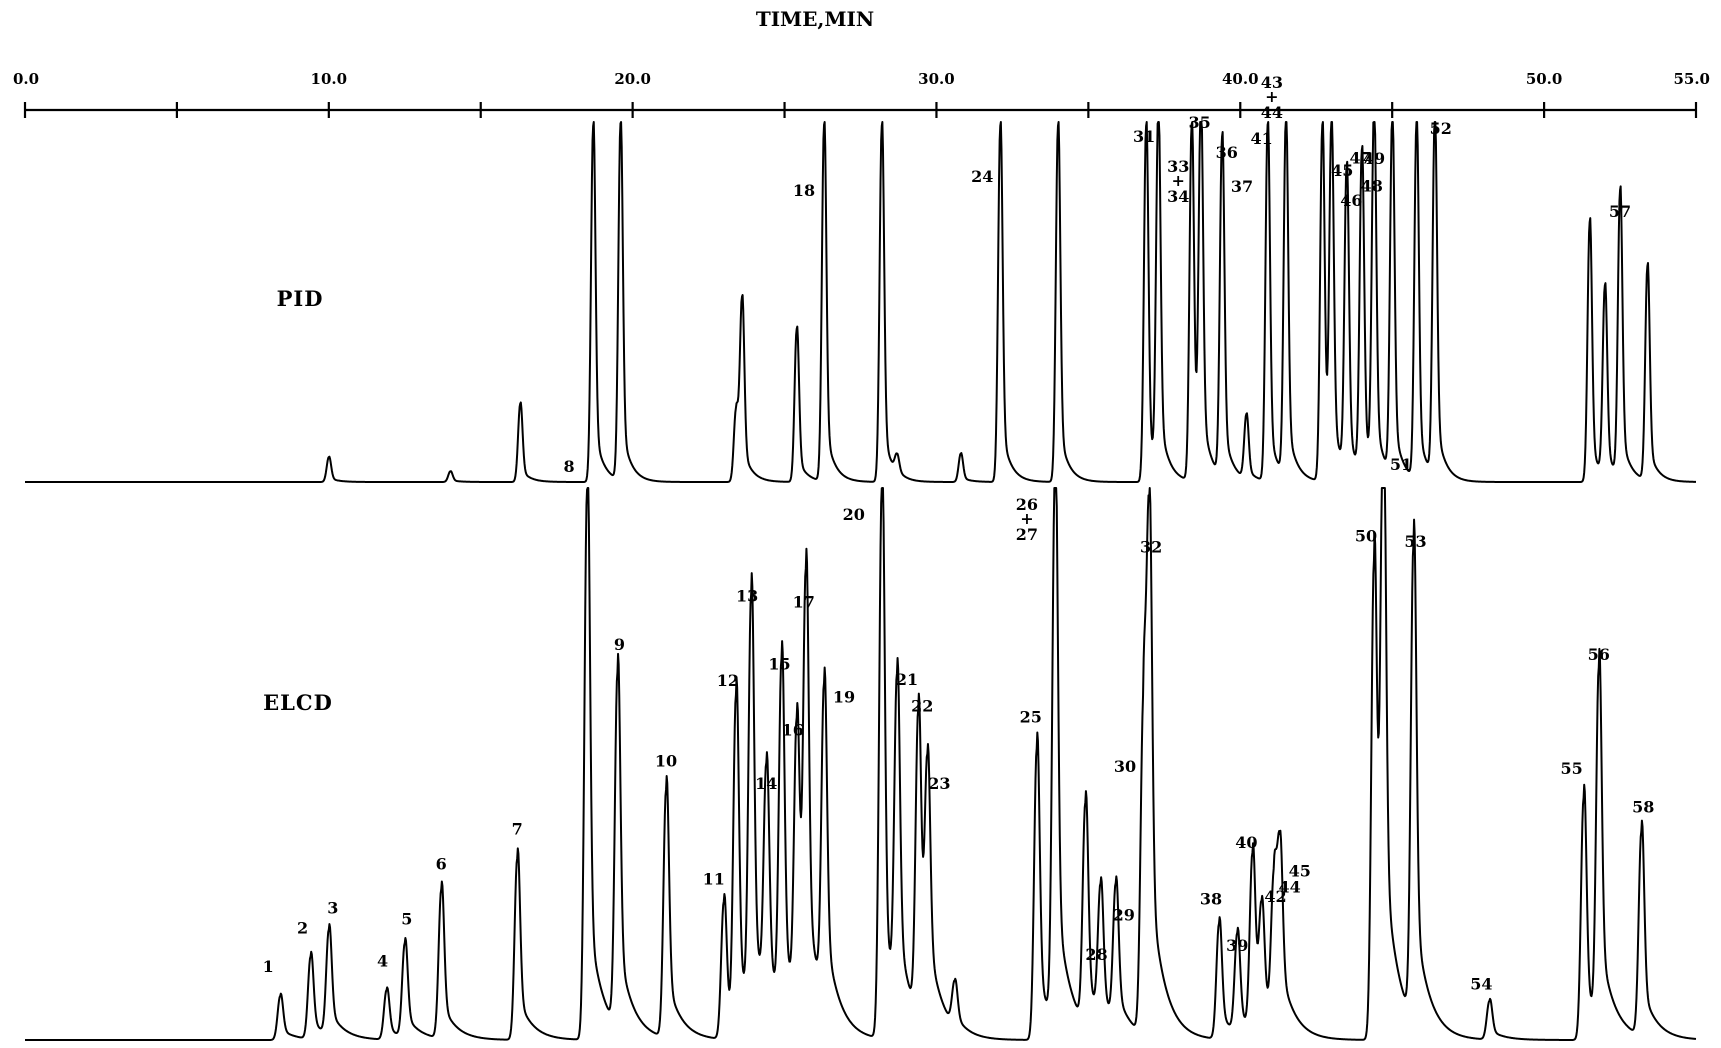 This screenshot has width=1721, height=1048. I want to click on peak-label: 11, so click(714, 879).